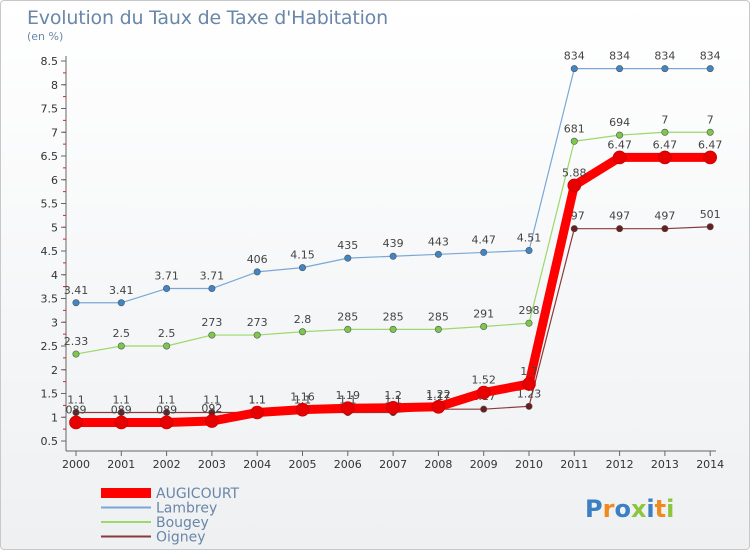 This screenshot has height=550, width=750. What do you see at coordinates (393, 464) in the screenshot?
I see `x-tick-label: 2007` at bounding box center [393, 464].